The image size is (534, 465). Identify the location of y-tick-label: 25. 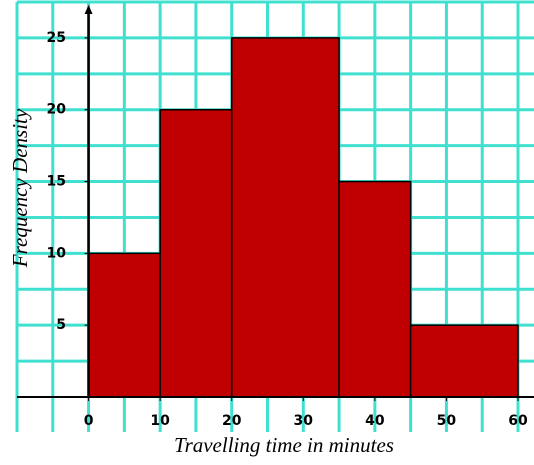
(56, 38).